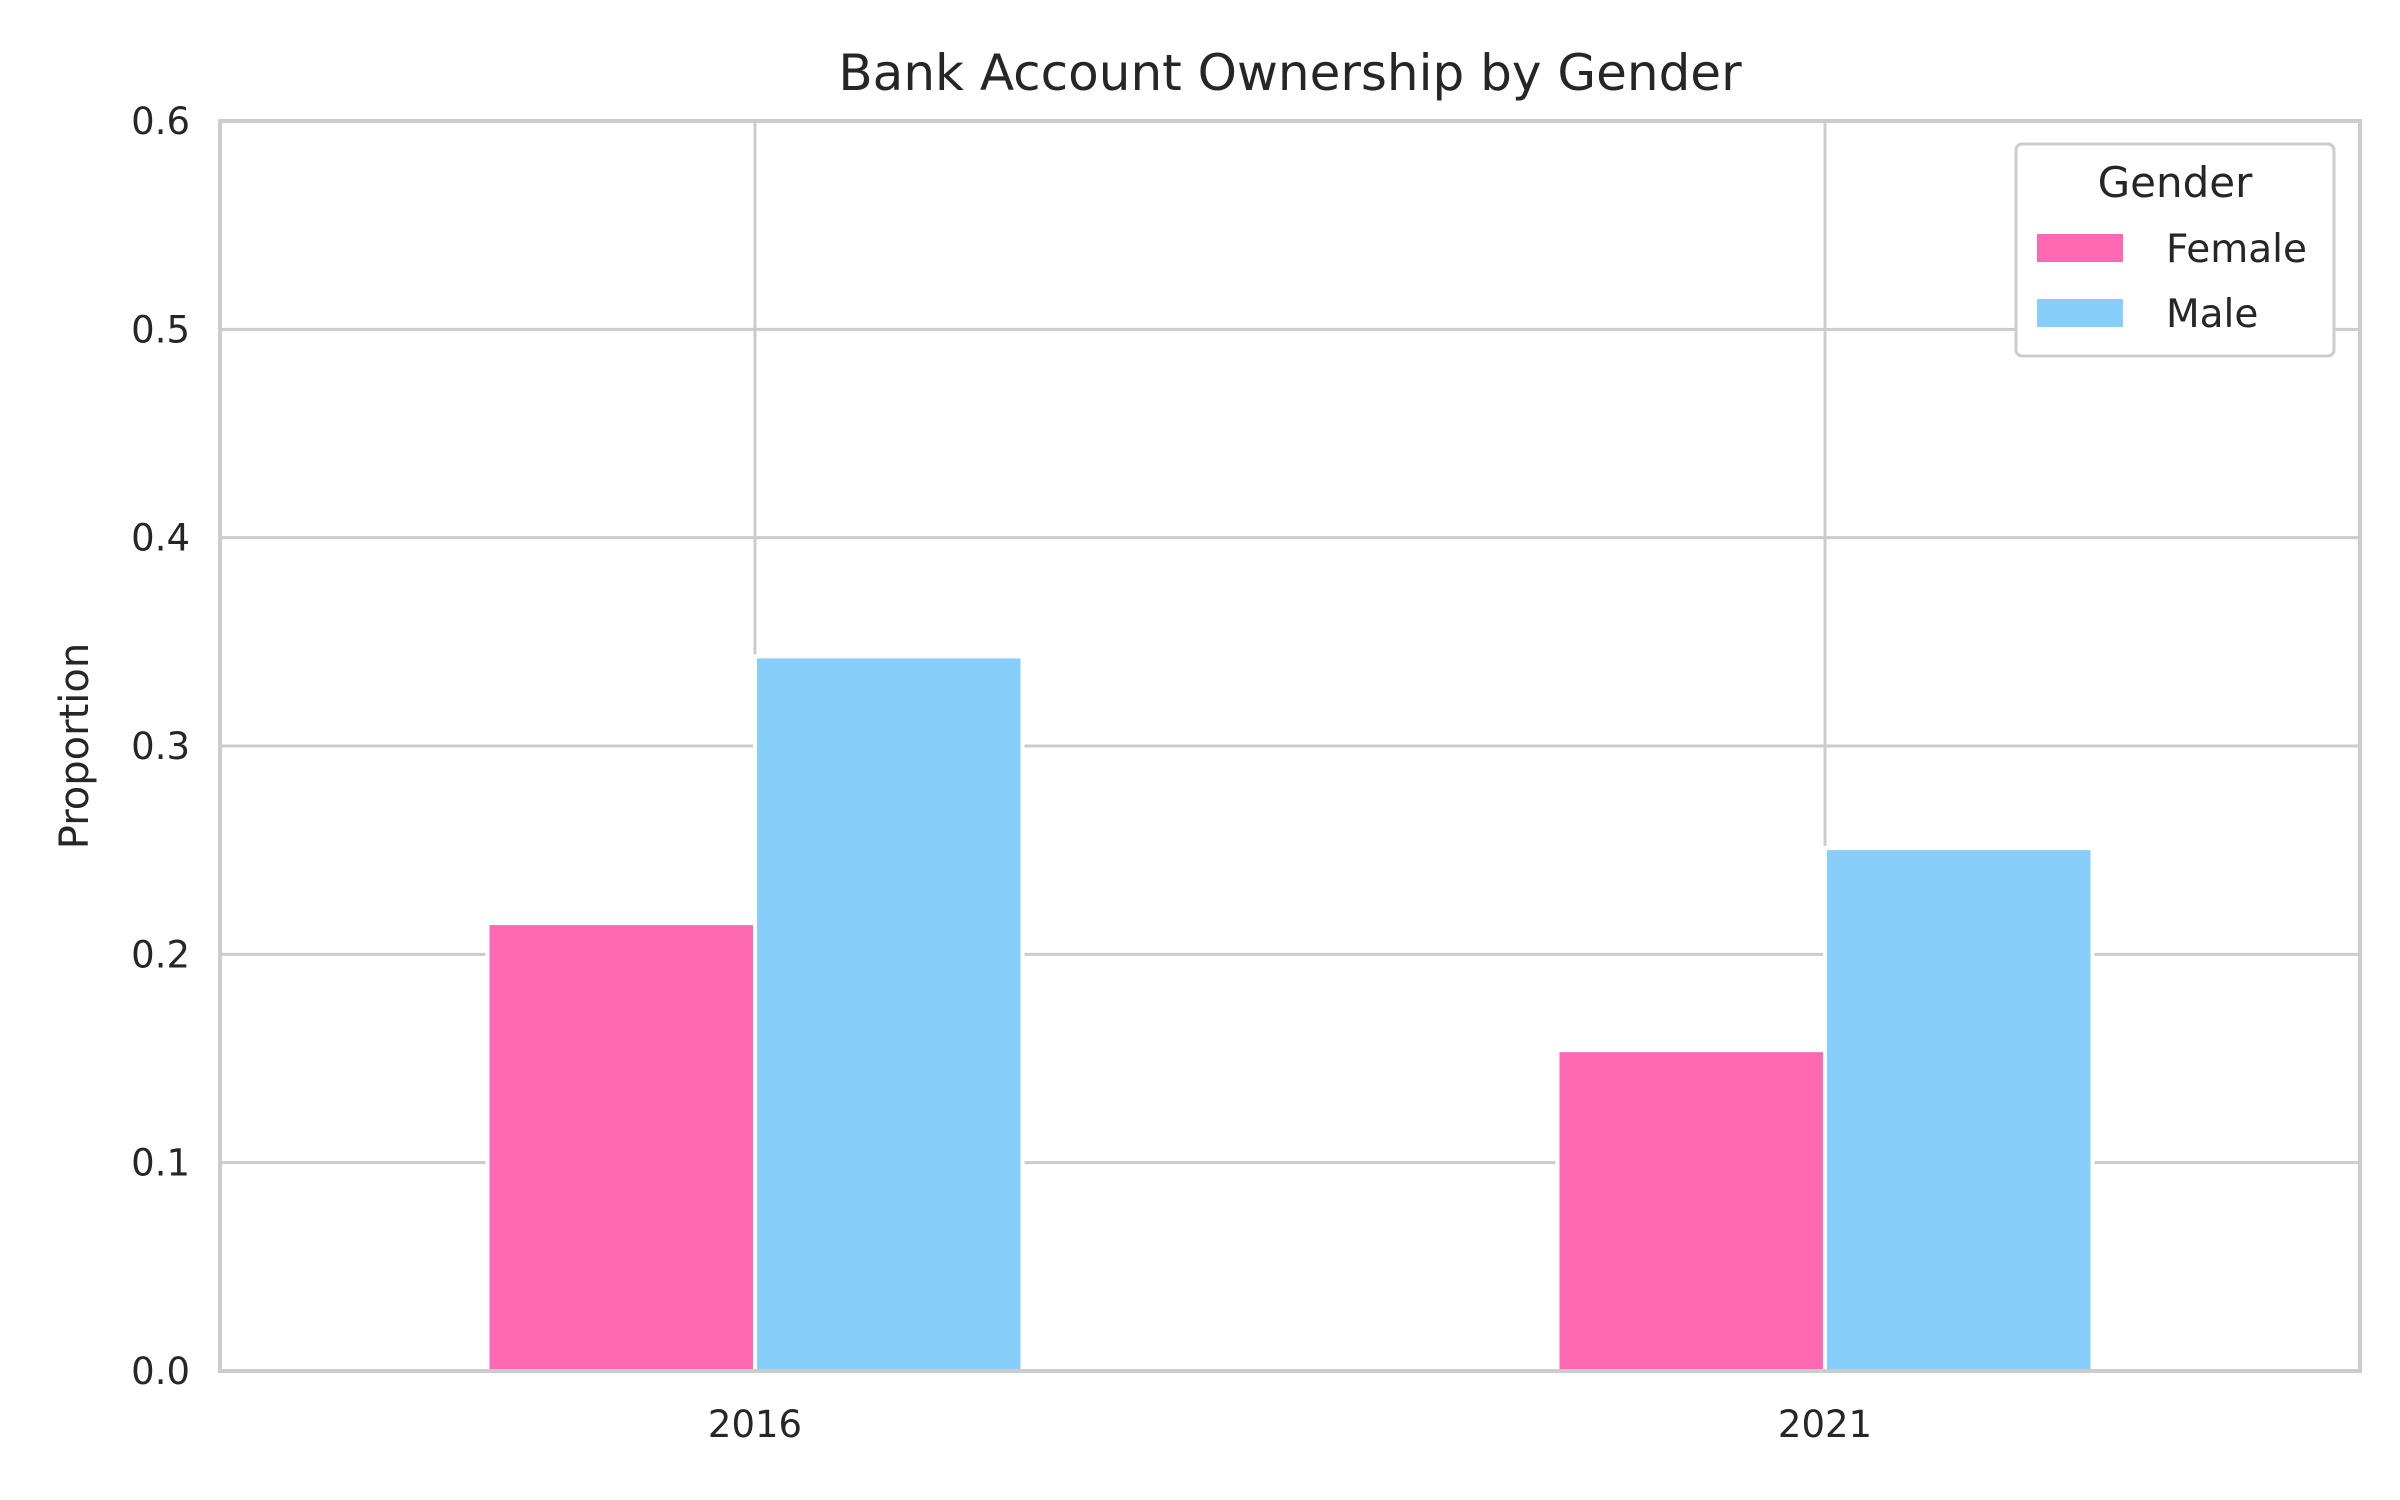 Image resolution: width=2400 pixels, height=1500 pixels. I want to click on legend-swatch-male, so click(2080, 313).